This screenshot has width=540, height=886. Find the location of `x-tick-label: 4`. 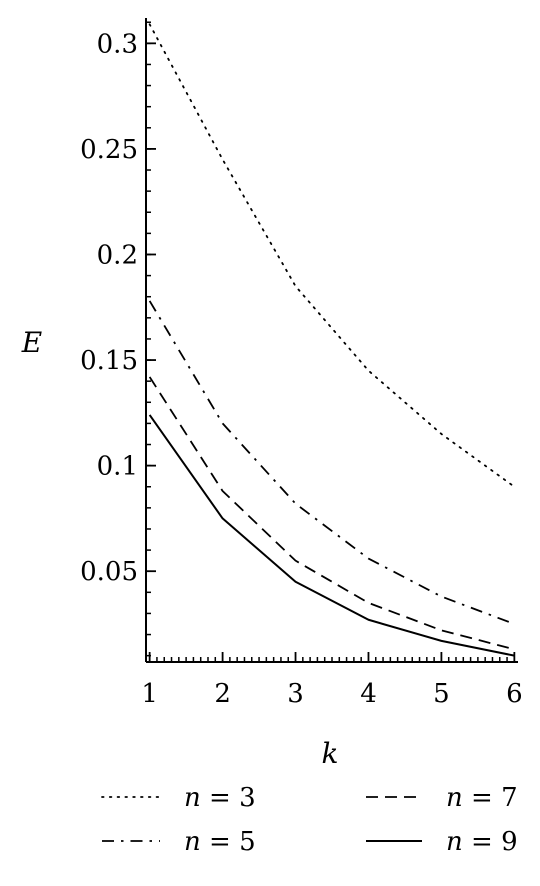

x-tick-label: 4 is located at coordinates (368, 694).